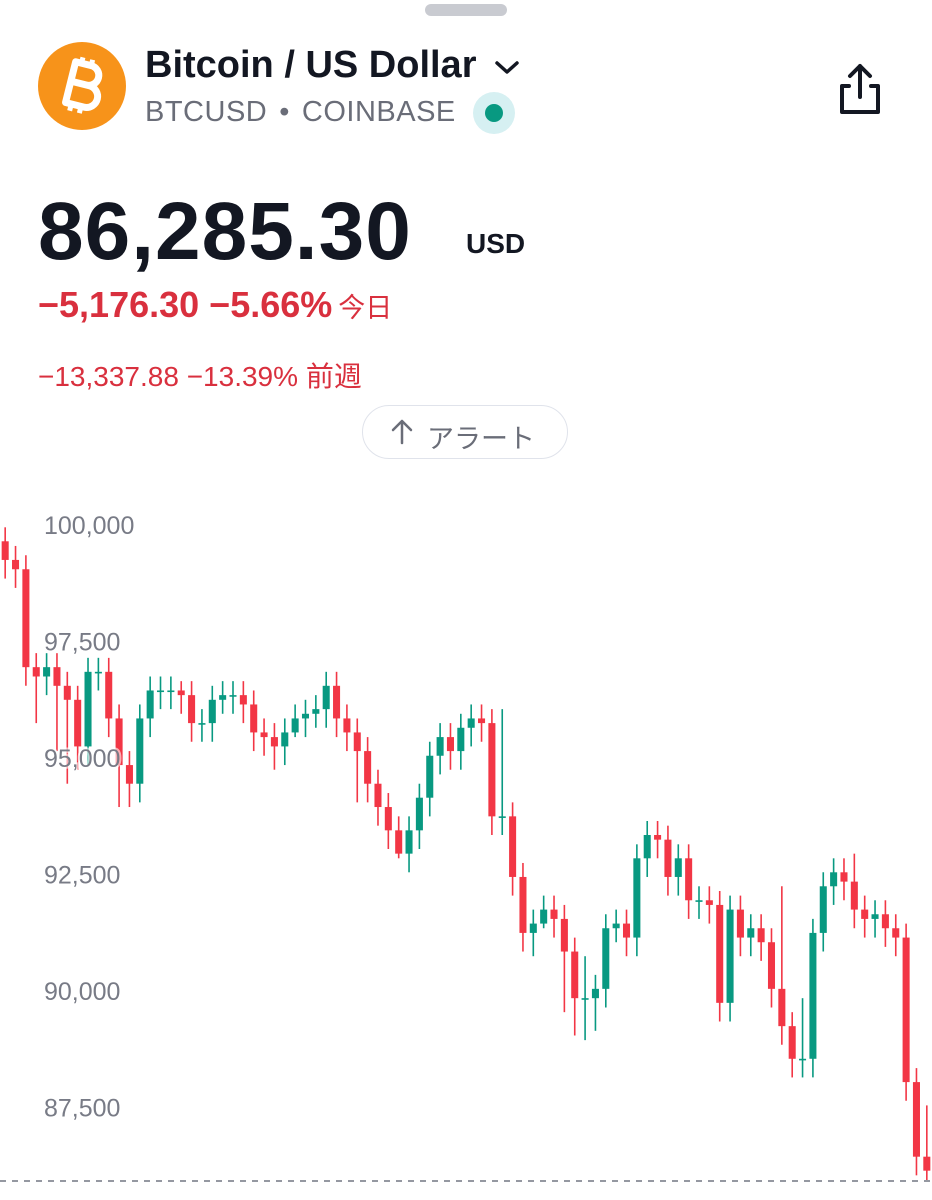  Describe the element at coordinates (82, 86) in the screenshot. I see `bitcoin-logo` at that location.